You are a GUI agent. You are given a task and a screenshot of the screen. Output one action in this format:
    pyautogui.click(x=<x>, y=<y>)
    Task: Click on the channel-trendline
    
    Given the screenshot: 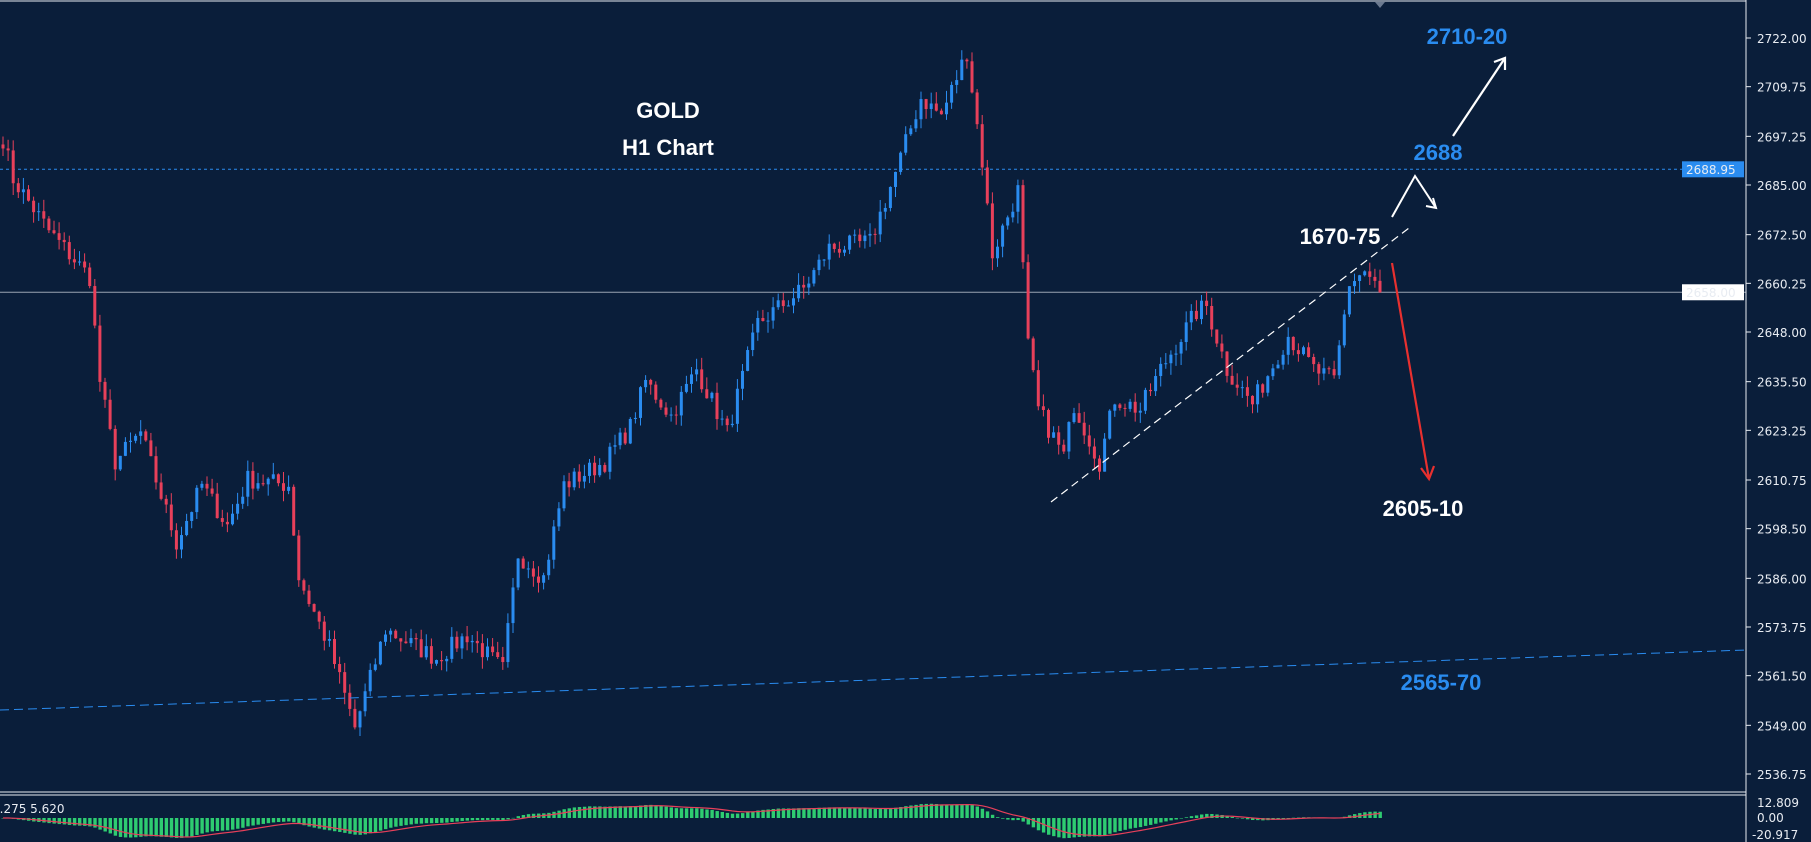 What is the action you would take?
    pyautogui.click(x=1230, y=365)
    